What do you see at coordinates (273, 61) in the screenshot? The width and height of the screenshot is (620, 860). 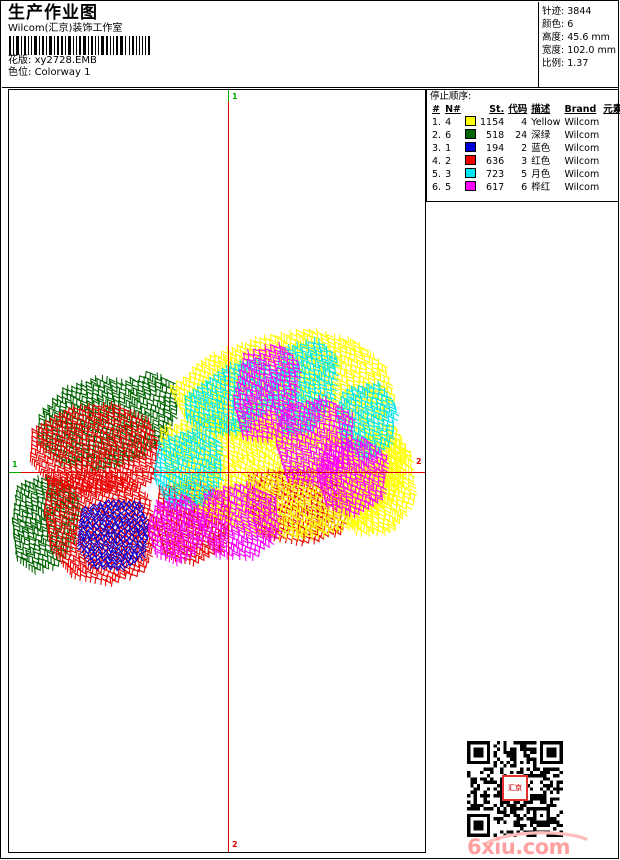 I see `field-pattern-file: 花版: xy2728.EMB` at bounding box center [273, 61].